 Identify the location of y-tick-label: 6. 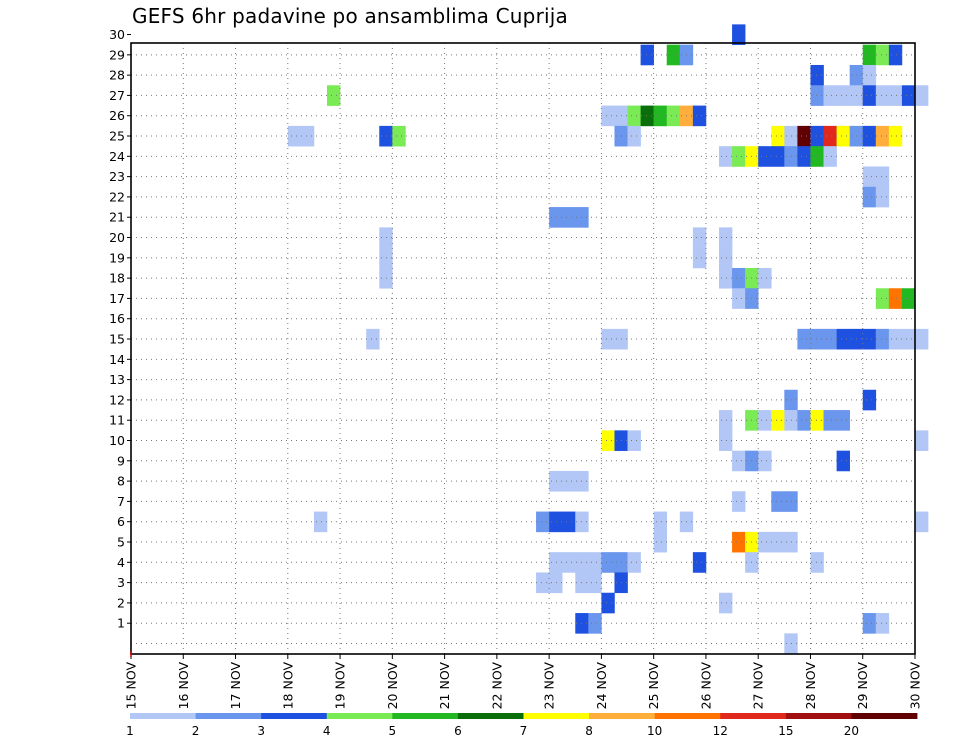
(121, 521).